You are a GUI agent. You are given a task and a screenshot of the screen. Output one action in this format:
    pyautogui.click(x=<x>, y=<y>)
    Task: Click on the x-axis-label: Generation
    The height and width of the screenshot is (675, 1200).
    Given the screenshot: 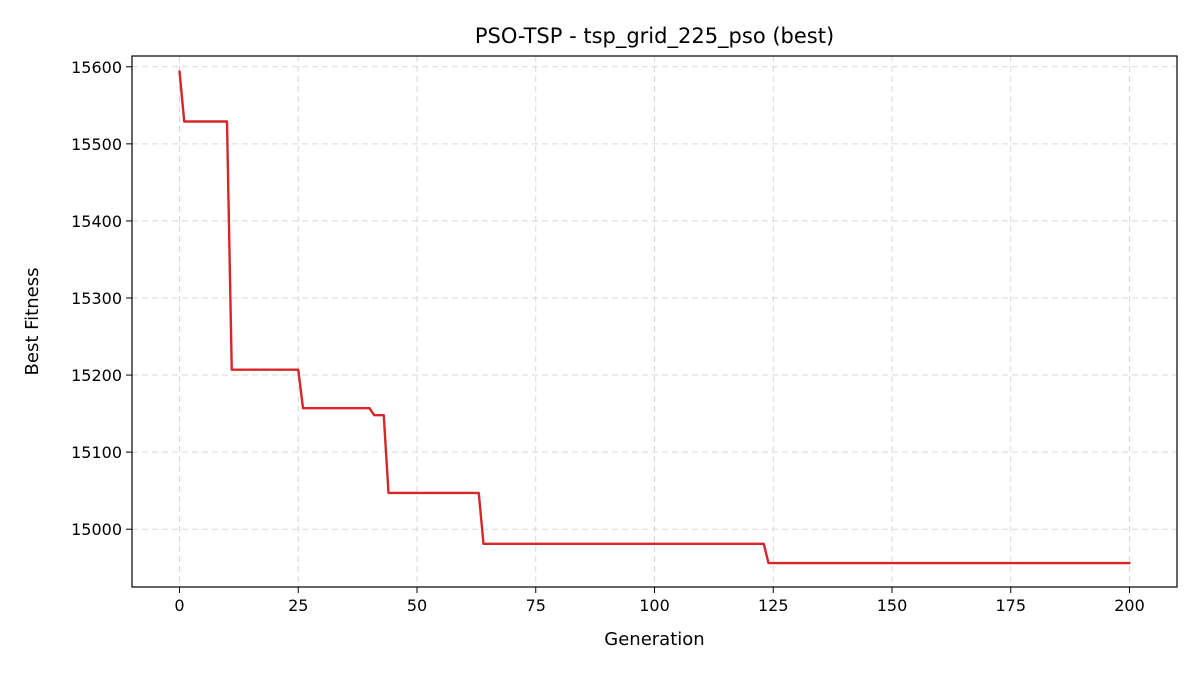 What is the action you would take?
    pyautogui.click(x=654, y=639)
    